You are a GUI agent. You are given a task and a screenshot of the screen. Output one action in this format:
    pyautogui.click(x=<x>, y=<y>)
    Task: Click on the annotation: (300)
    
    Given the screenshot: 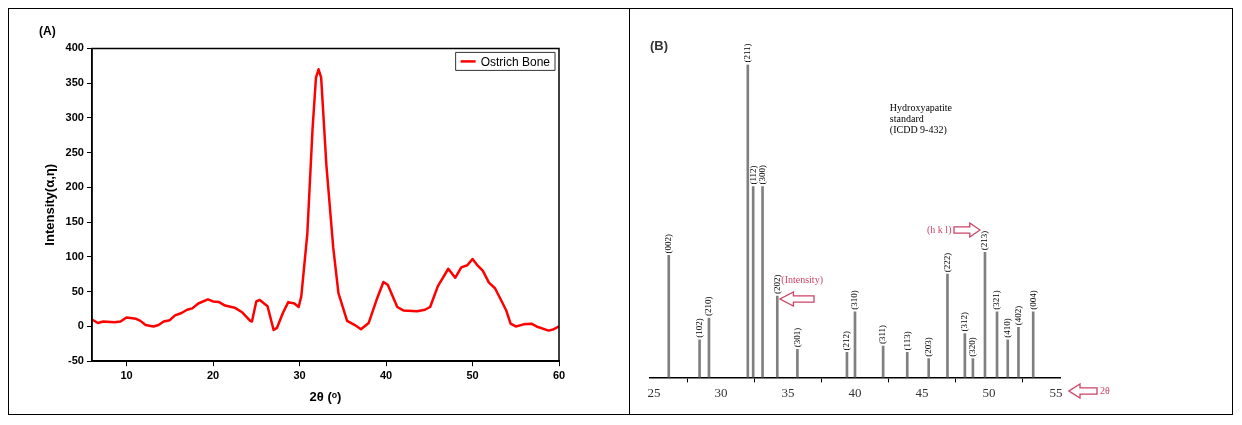 What is the action you would take?
    pyautogui.click(x=761, y=175)
    